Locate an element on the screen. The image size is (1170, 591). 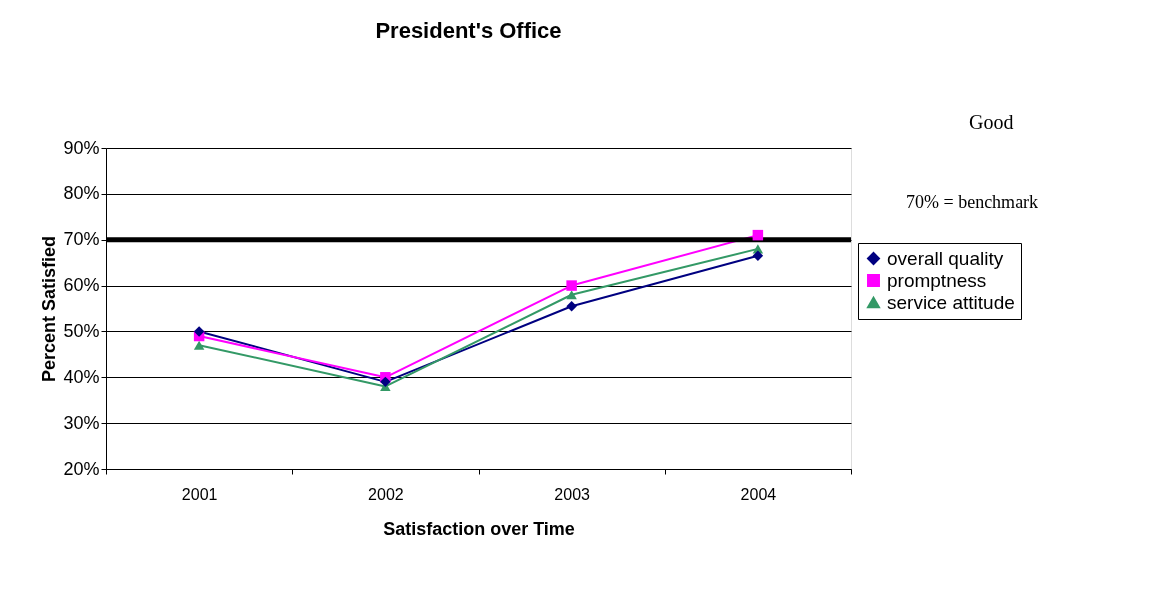
y-tick-label: 70% is located at coordinates (81, 239).